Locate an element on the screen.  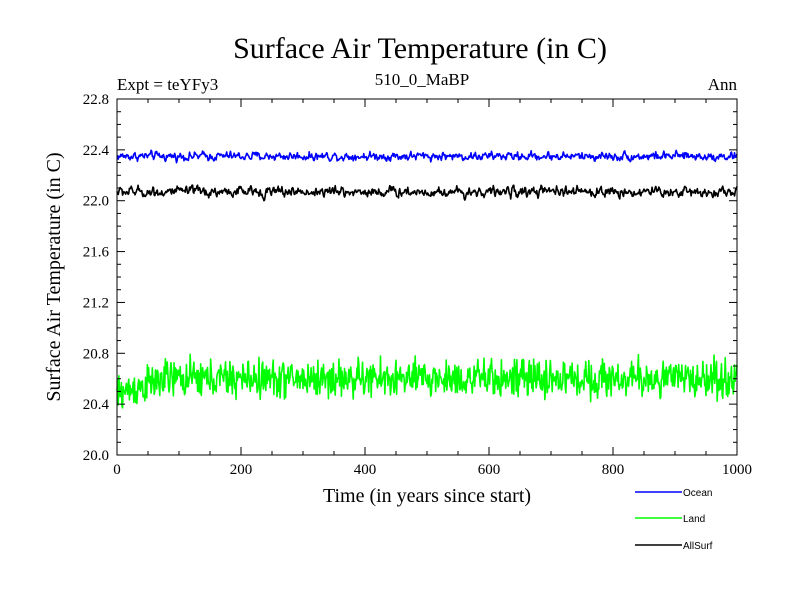
legend-label-land: Land is located at coordinates (694, 519).